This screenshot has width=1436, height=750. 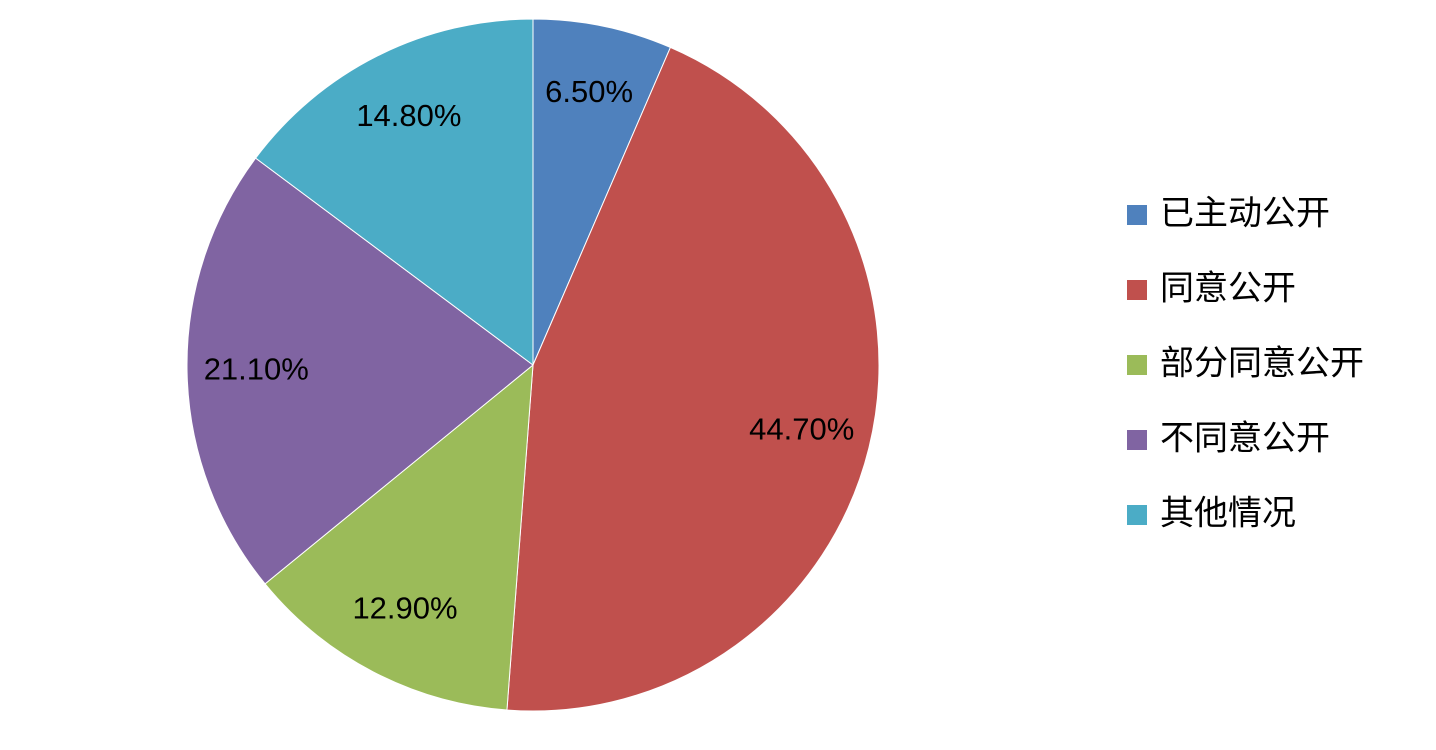 I want to click on legend-label: 其他情况, so click(x=1228, y=514).